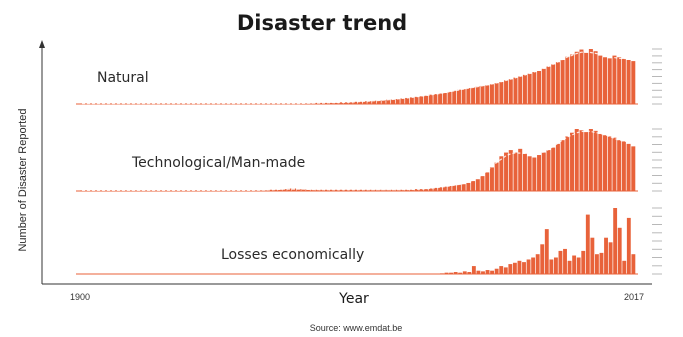  I want to click on x-tick-start: 1900, so click(80, 297).